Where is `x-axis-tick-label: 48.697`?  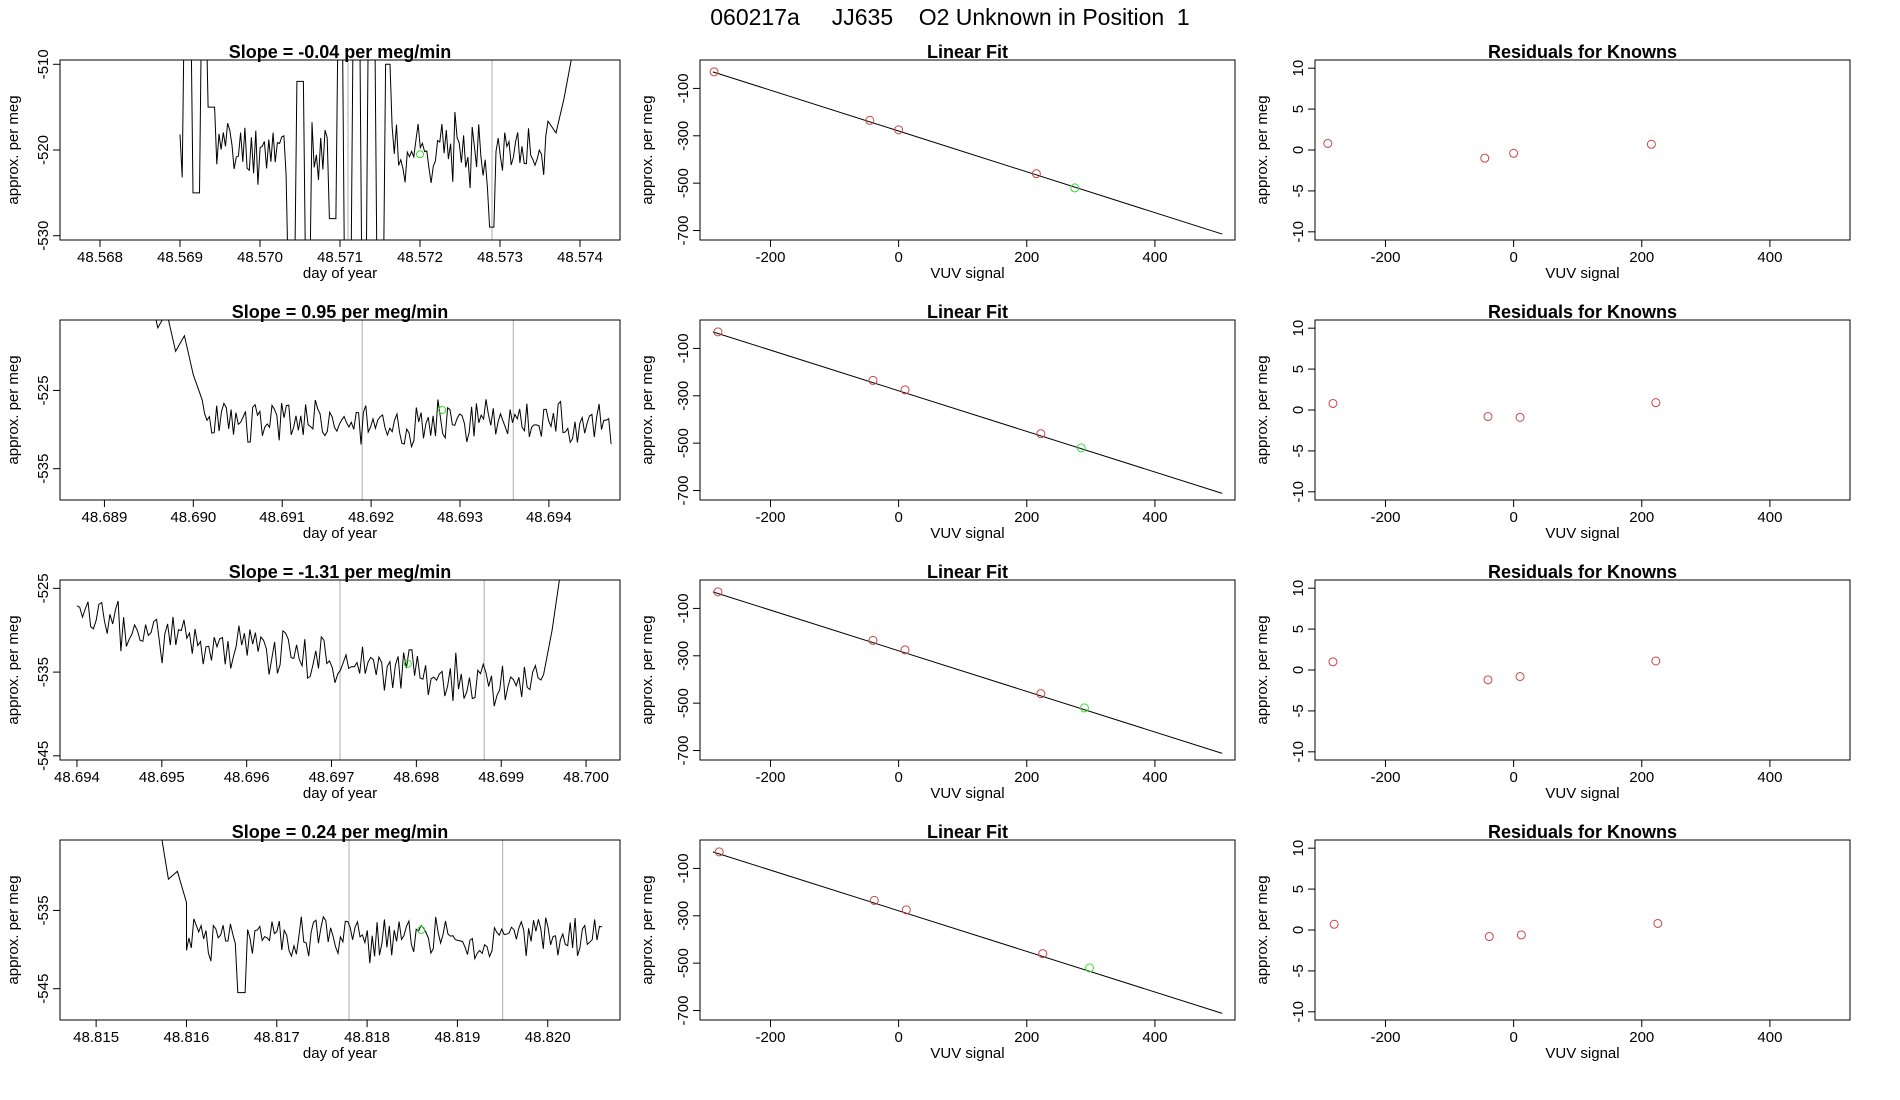
x-axis-tick-label: 48.697 is located at coordinates (332, 777).